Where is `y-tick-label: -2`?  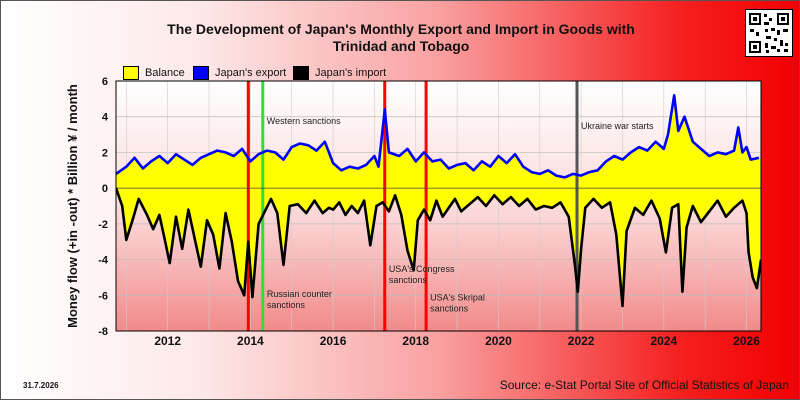
y-tick-label: -2 is located at coordinates (103, 225).